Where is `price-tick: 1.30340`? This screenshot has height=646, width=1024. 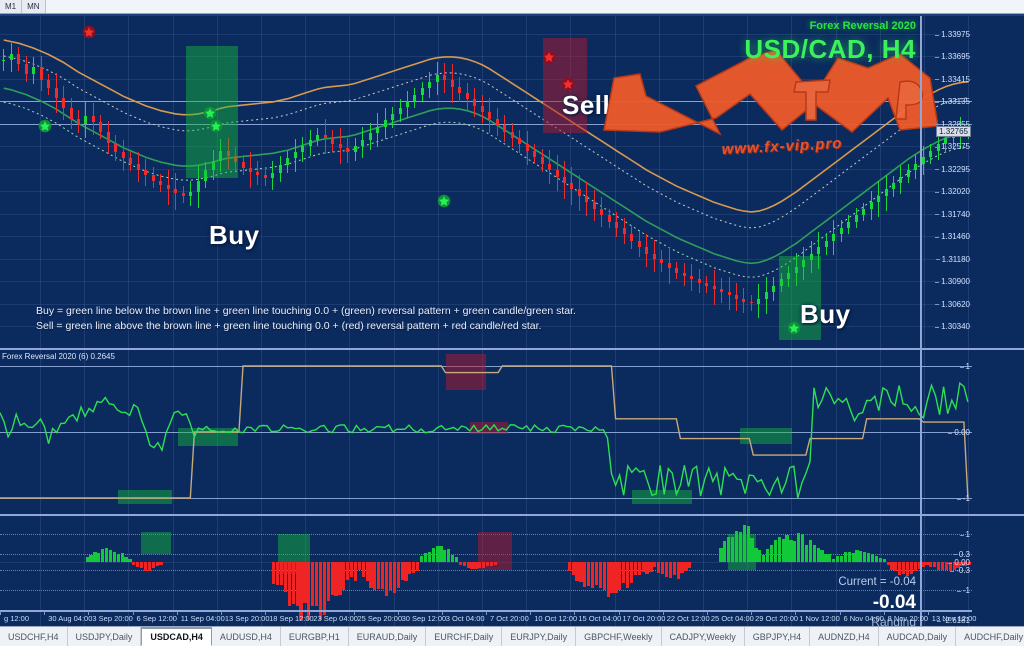
price-tick: 1.30340 is located at coordinates (952, 326).